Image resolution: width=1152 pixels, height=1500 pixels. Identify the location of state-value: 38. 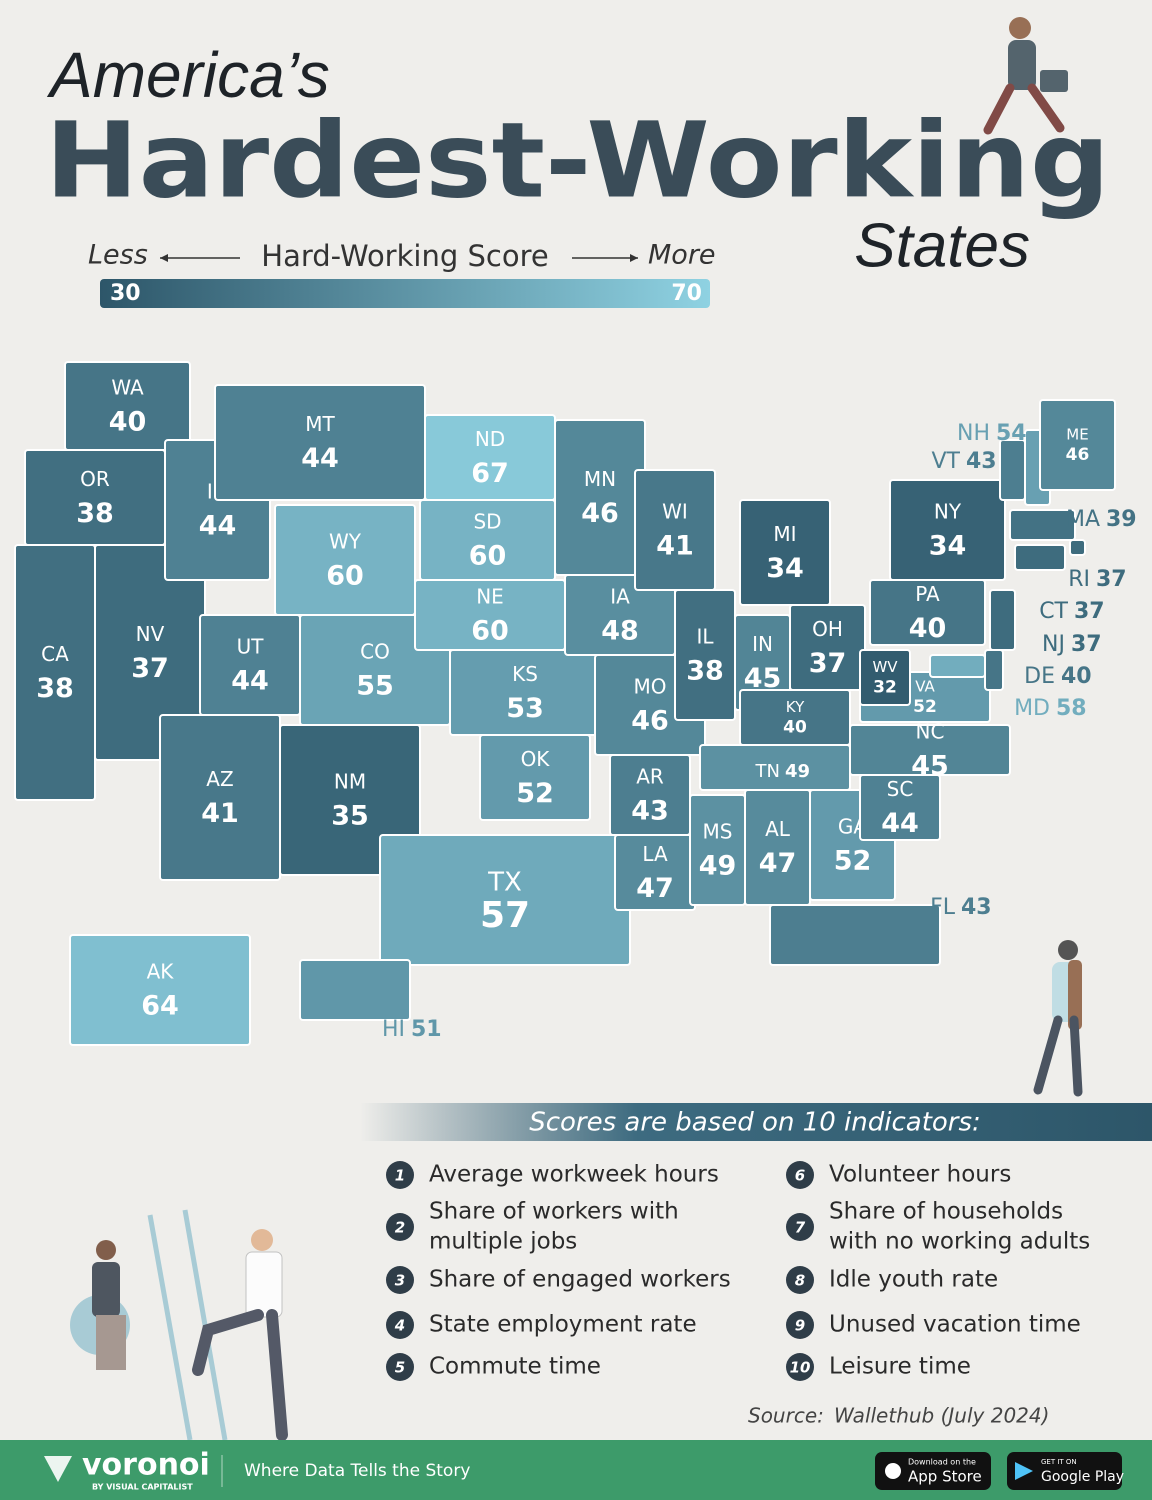
(705, 671).